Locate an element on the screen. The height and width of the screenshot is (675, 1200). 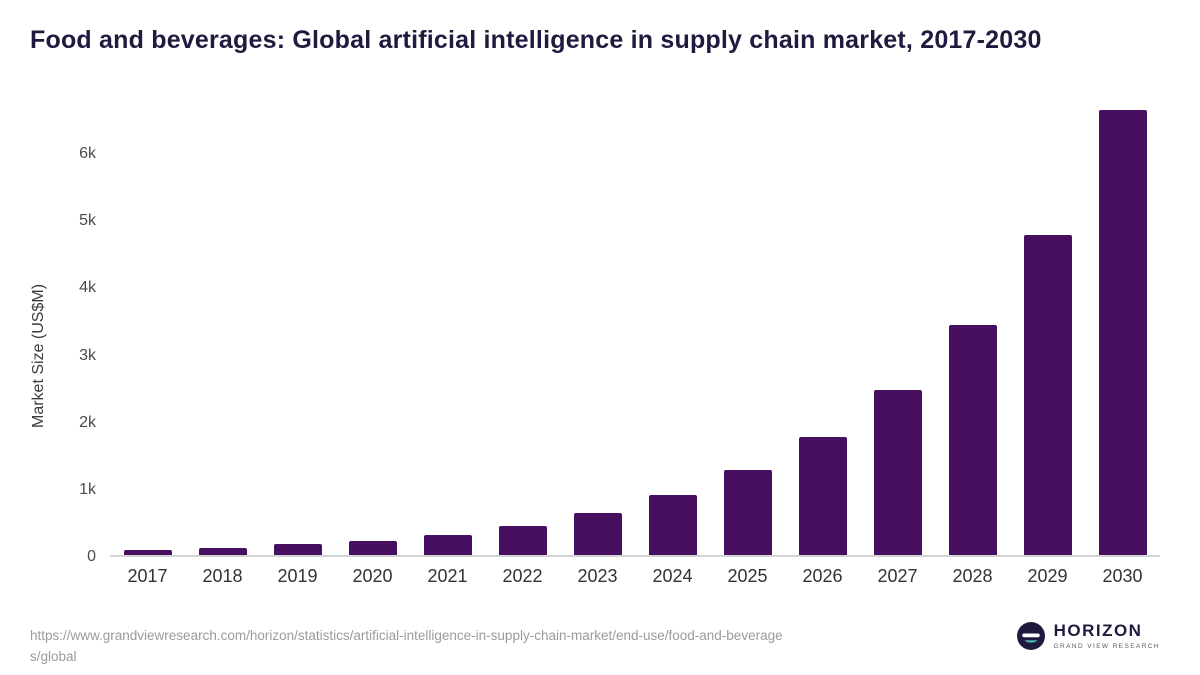
y-tick-0: 0 is located at coordinates (91, 556).